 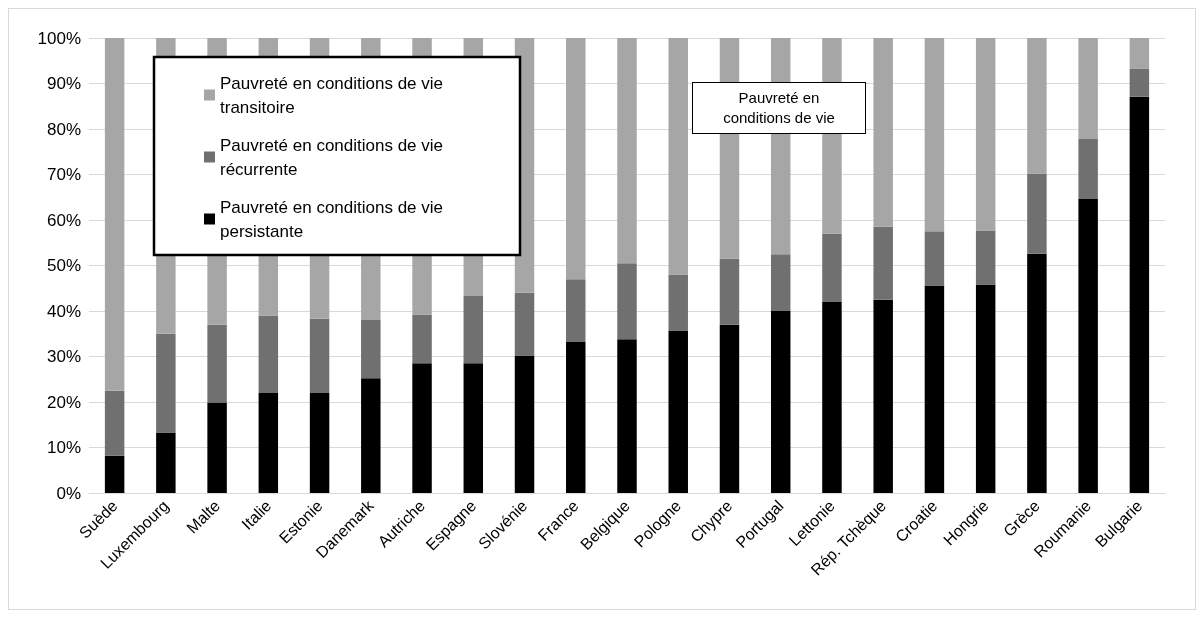 I want to click on y-tick-label: 40%, so click(x=63, y=311).